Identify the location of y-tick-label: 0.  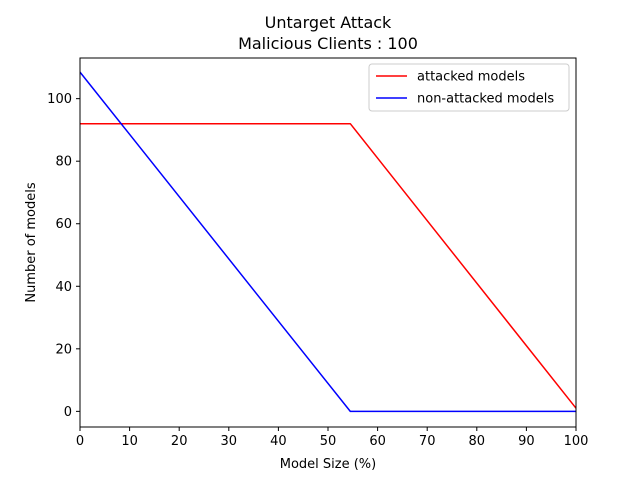
(68, 412).